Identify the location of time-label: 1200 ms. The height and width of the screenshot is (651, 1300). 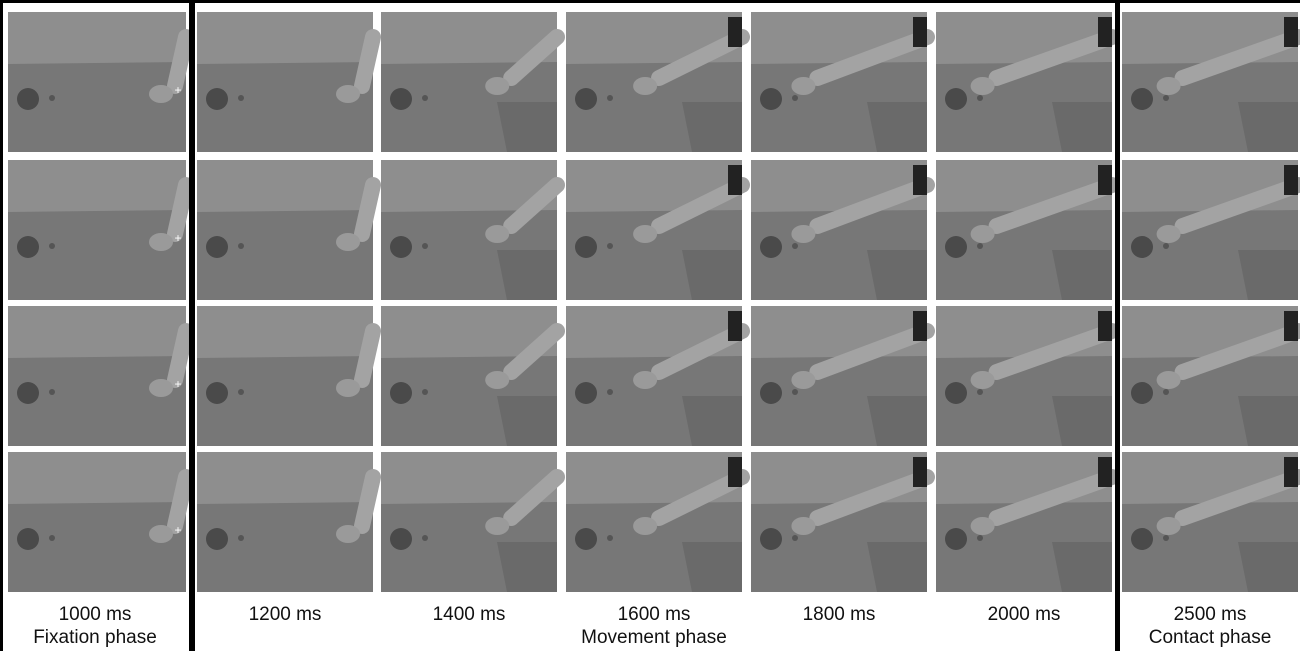
(285, 614).